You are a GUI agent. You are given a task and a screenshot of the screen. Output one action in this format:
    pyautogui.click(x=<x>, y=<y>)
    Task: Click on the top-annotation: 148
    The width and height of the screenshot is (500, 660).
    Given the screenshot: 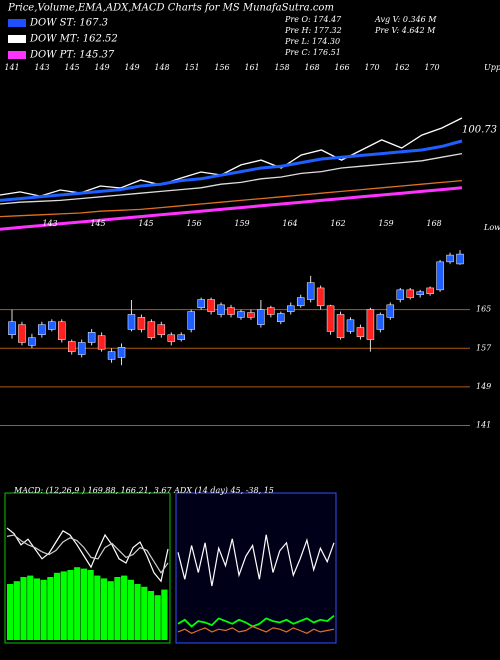 What is the action you would take?
    pyautogui.click(x=161, y=67)
    